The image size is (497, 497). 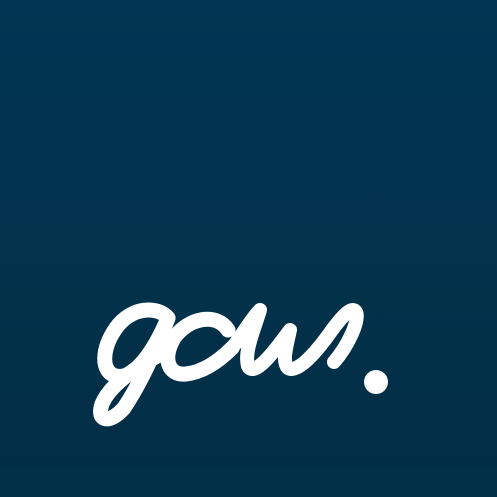 I want to click on gcw-script-logo-icon, so click(x=240, y=364).